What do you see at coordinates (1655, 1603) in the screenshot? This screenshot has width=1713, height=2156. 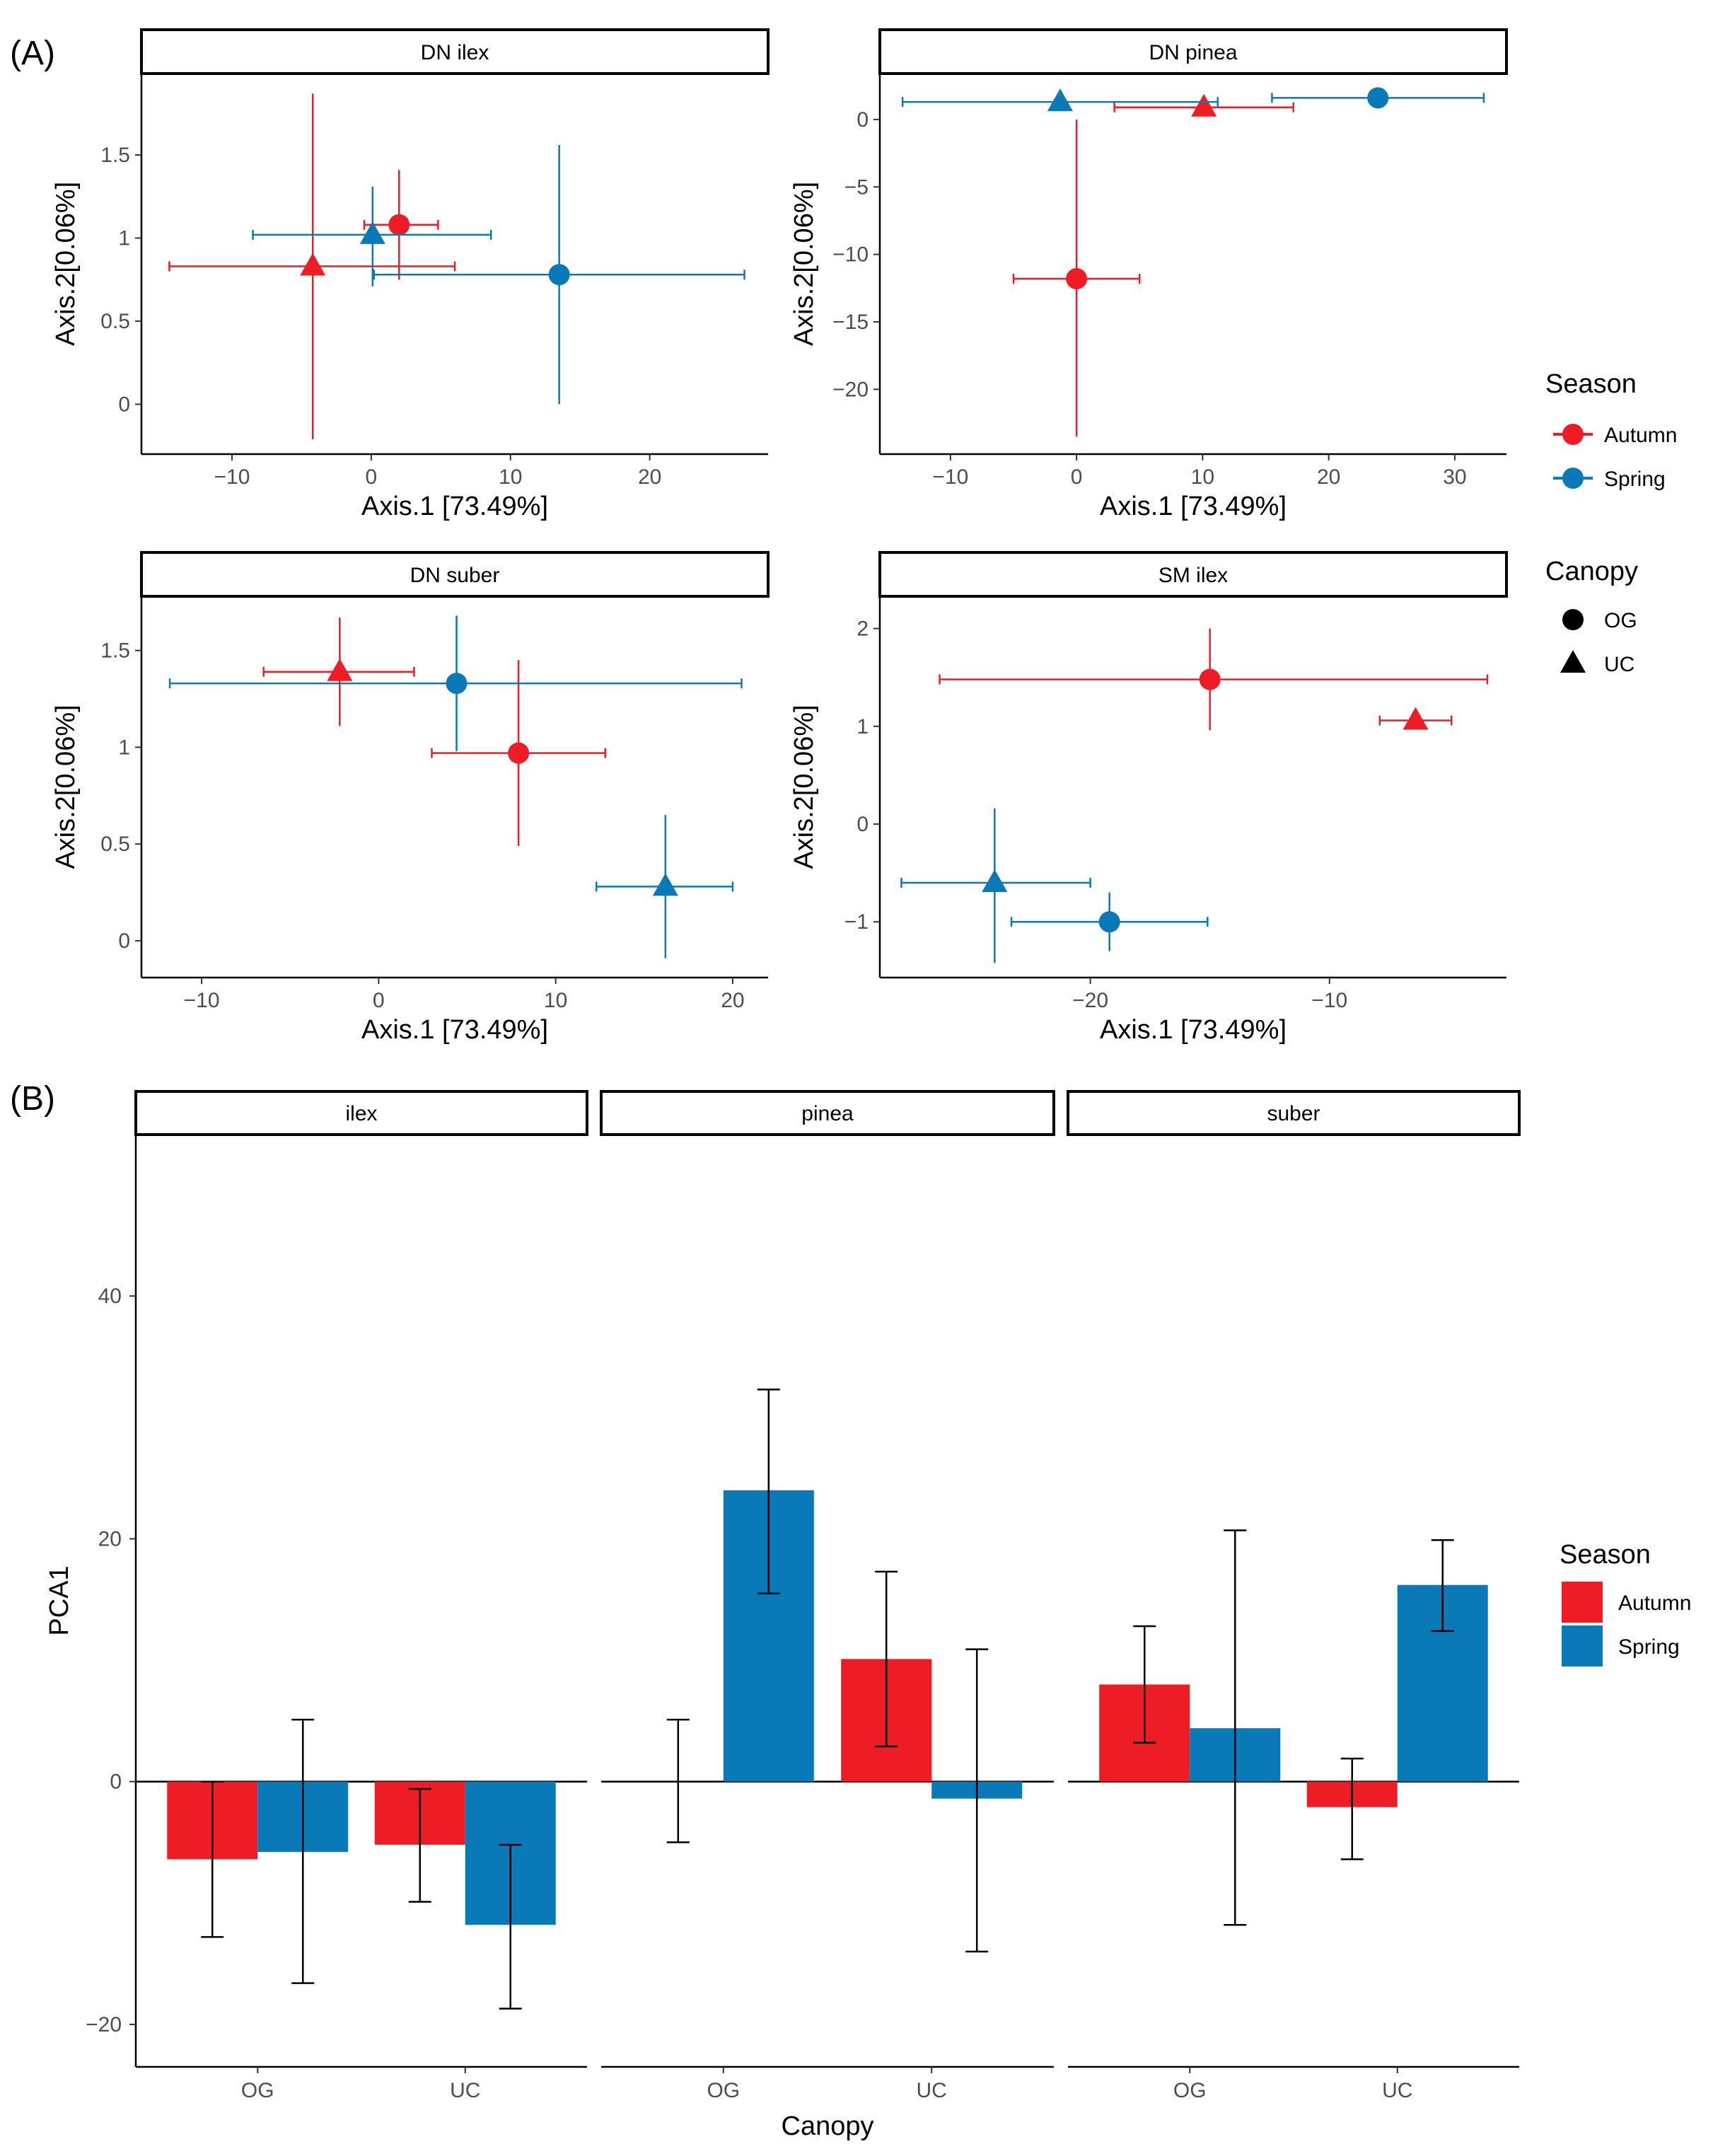 I see `legend-b-autumn-label: Autumn` at bounding box center [1655, 1603].